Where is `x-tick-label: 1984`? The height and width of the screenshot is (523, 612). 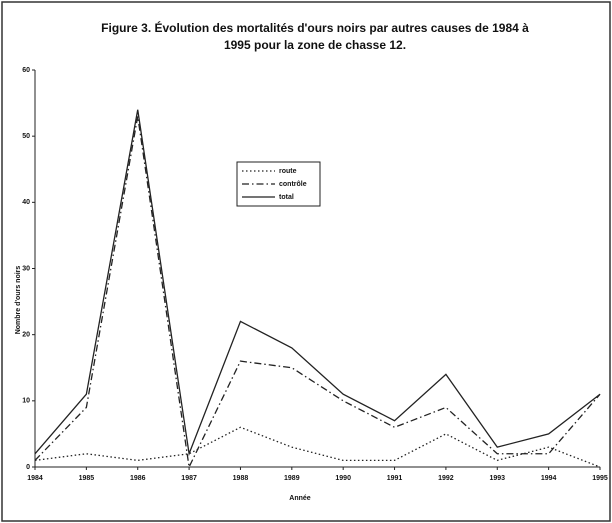
x-tick-label: 1984 is located at coordinates (35, 478).